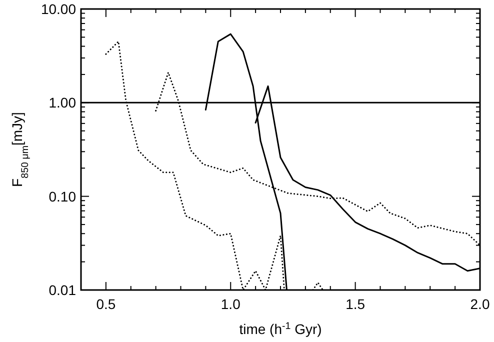 This screenshot has height=342, width=494. I want to click on y-tick-label: 10.00, so click(58, 9).